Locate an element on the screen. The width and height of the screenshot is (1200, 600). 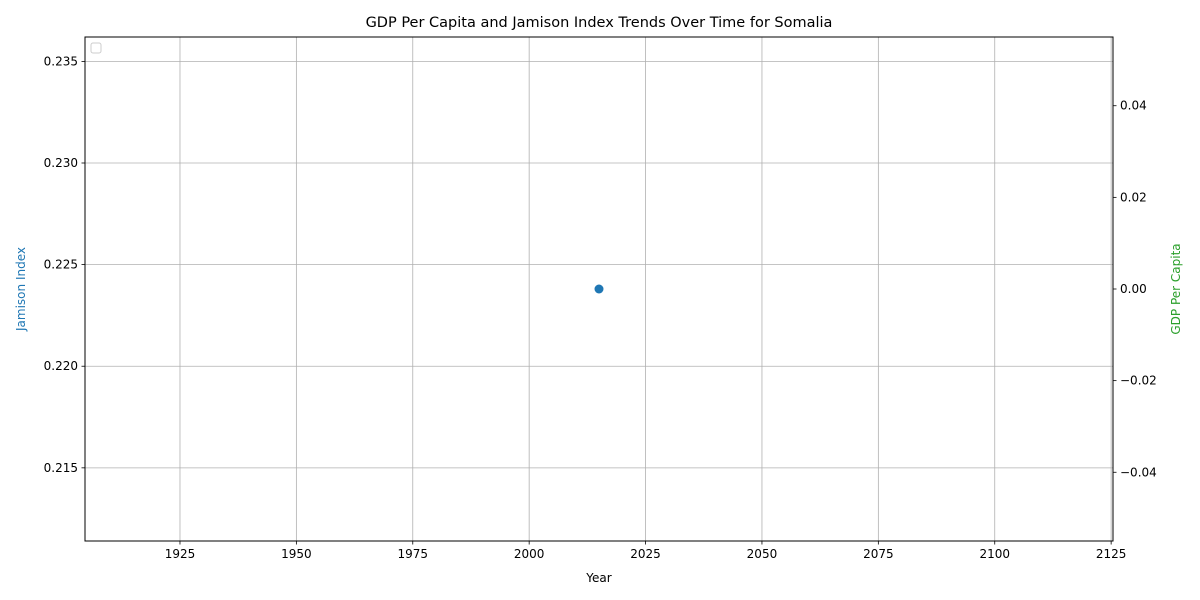
x-tick-label: 1975 is located at coordinates (412, 554).